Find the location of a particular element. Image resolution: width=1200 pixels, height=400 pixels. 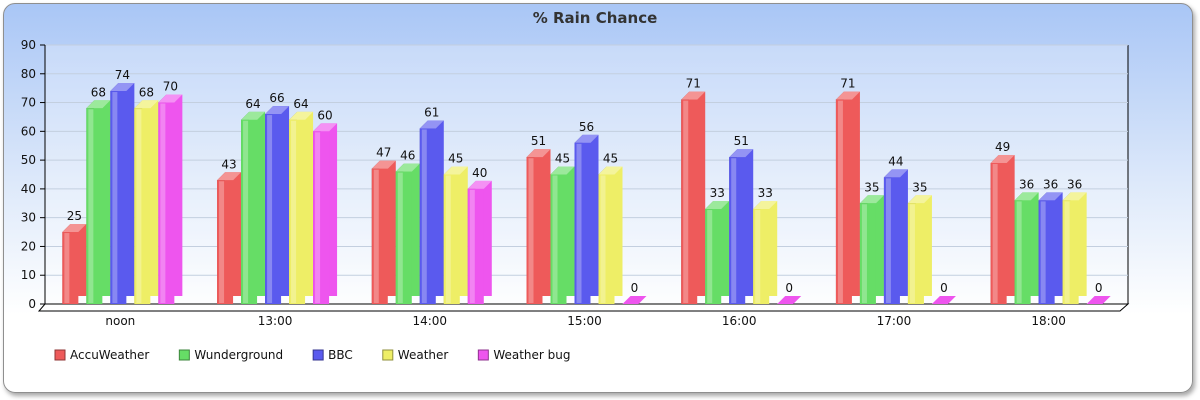

x-tick-label: noon is located at coordinates (120, 321).